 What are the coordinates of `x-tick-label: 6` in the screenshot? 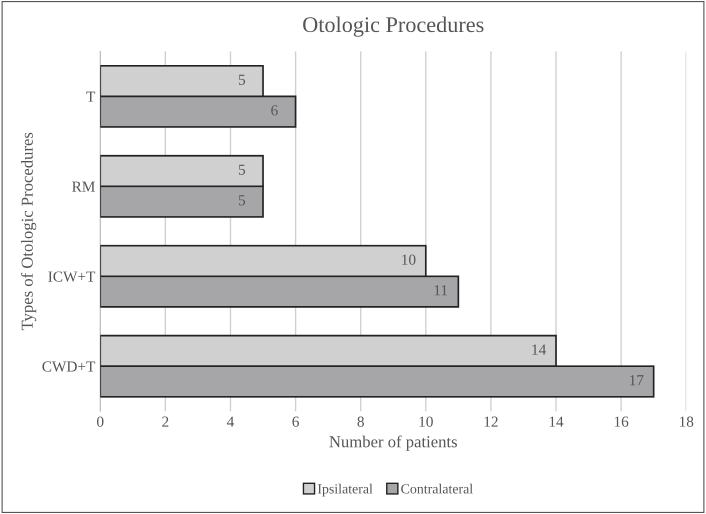 It's located at (295, 421).